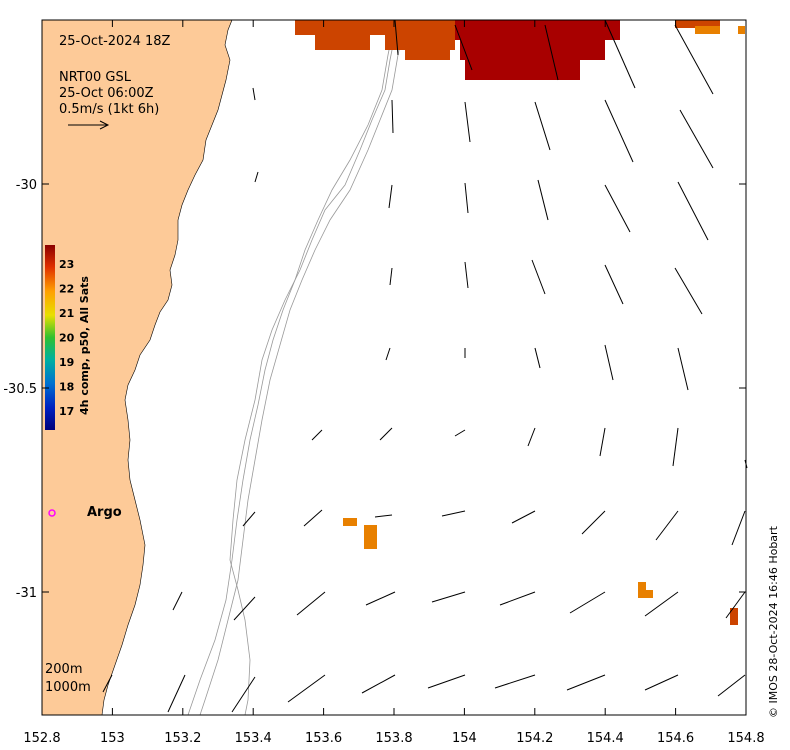 The image size is (790, 750). I want to click on x-tick-label: 153.2, so click(182, 738).